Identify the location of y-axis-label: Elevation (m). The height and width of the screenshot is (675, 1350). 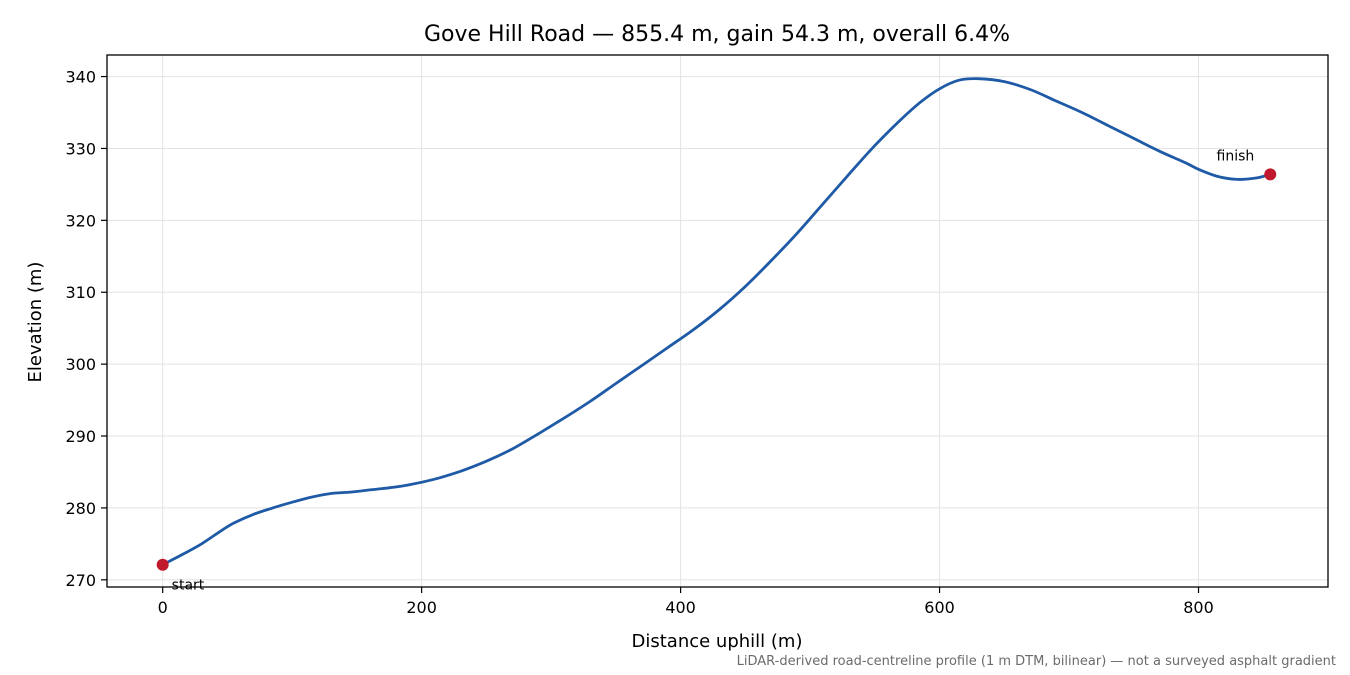
(35, 322).